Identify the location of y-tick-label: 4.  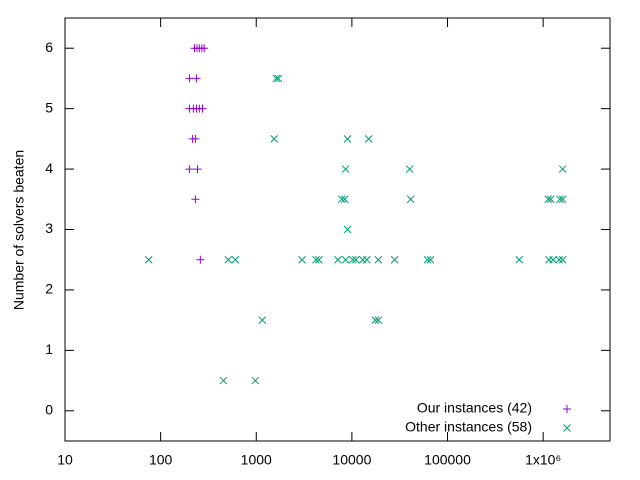
(49, 168).